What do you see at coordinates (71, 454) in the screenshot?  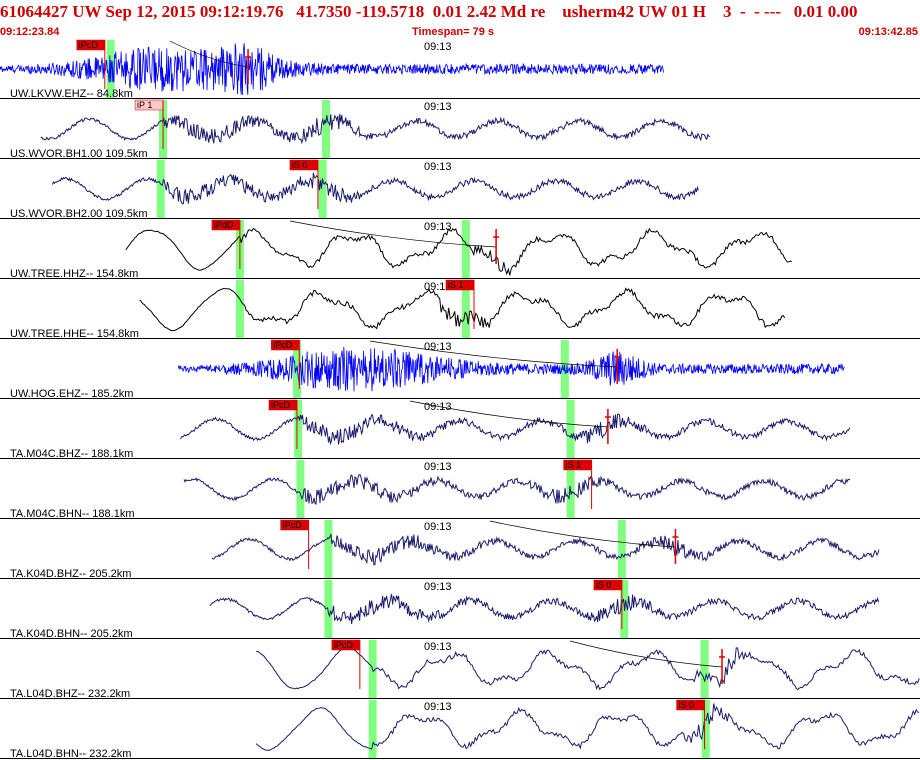 I see `channel-label: TA.M04C.BHZ-- 188.1km` at bounding box center [71, 454].